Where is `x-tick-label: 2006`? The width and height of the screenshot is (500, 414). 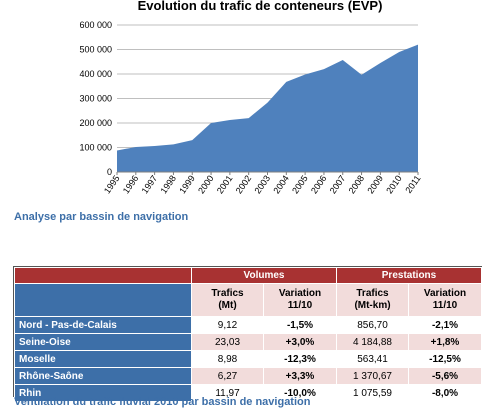 x-tick-label: 2006 is located at coordinates (319, 184).